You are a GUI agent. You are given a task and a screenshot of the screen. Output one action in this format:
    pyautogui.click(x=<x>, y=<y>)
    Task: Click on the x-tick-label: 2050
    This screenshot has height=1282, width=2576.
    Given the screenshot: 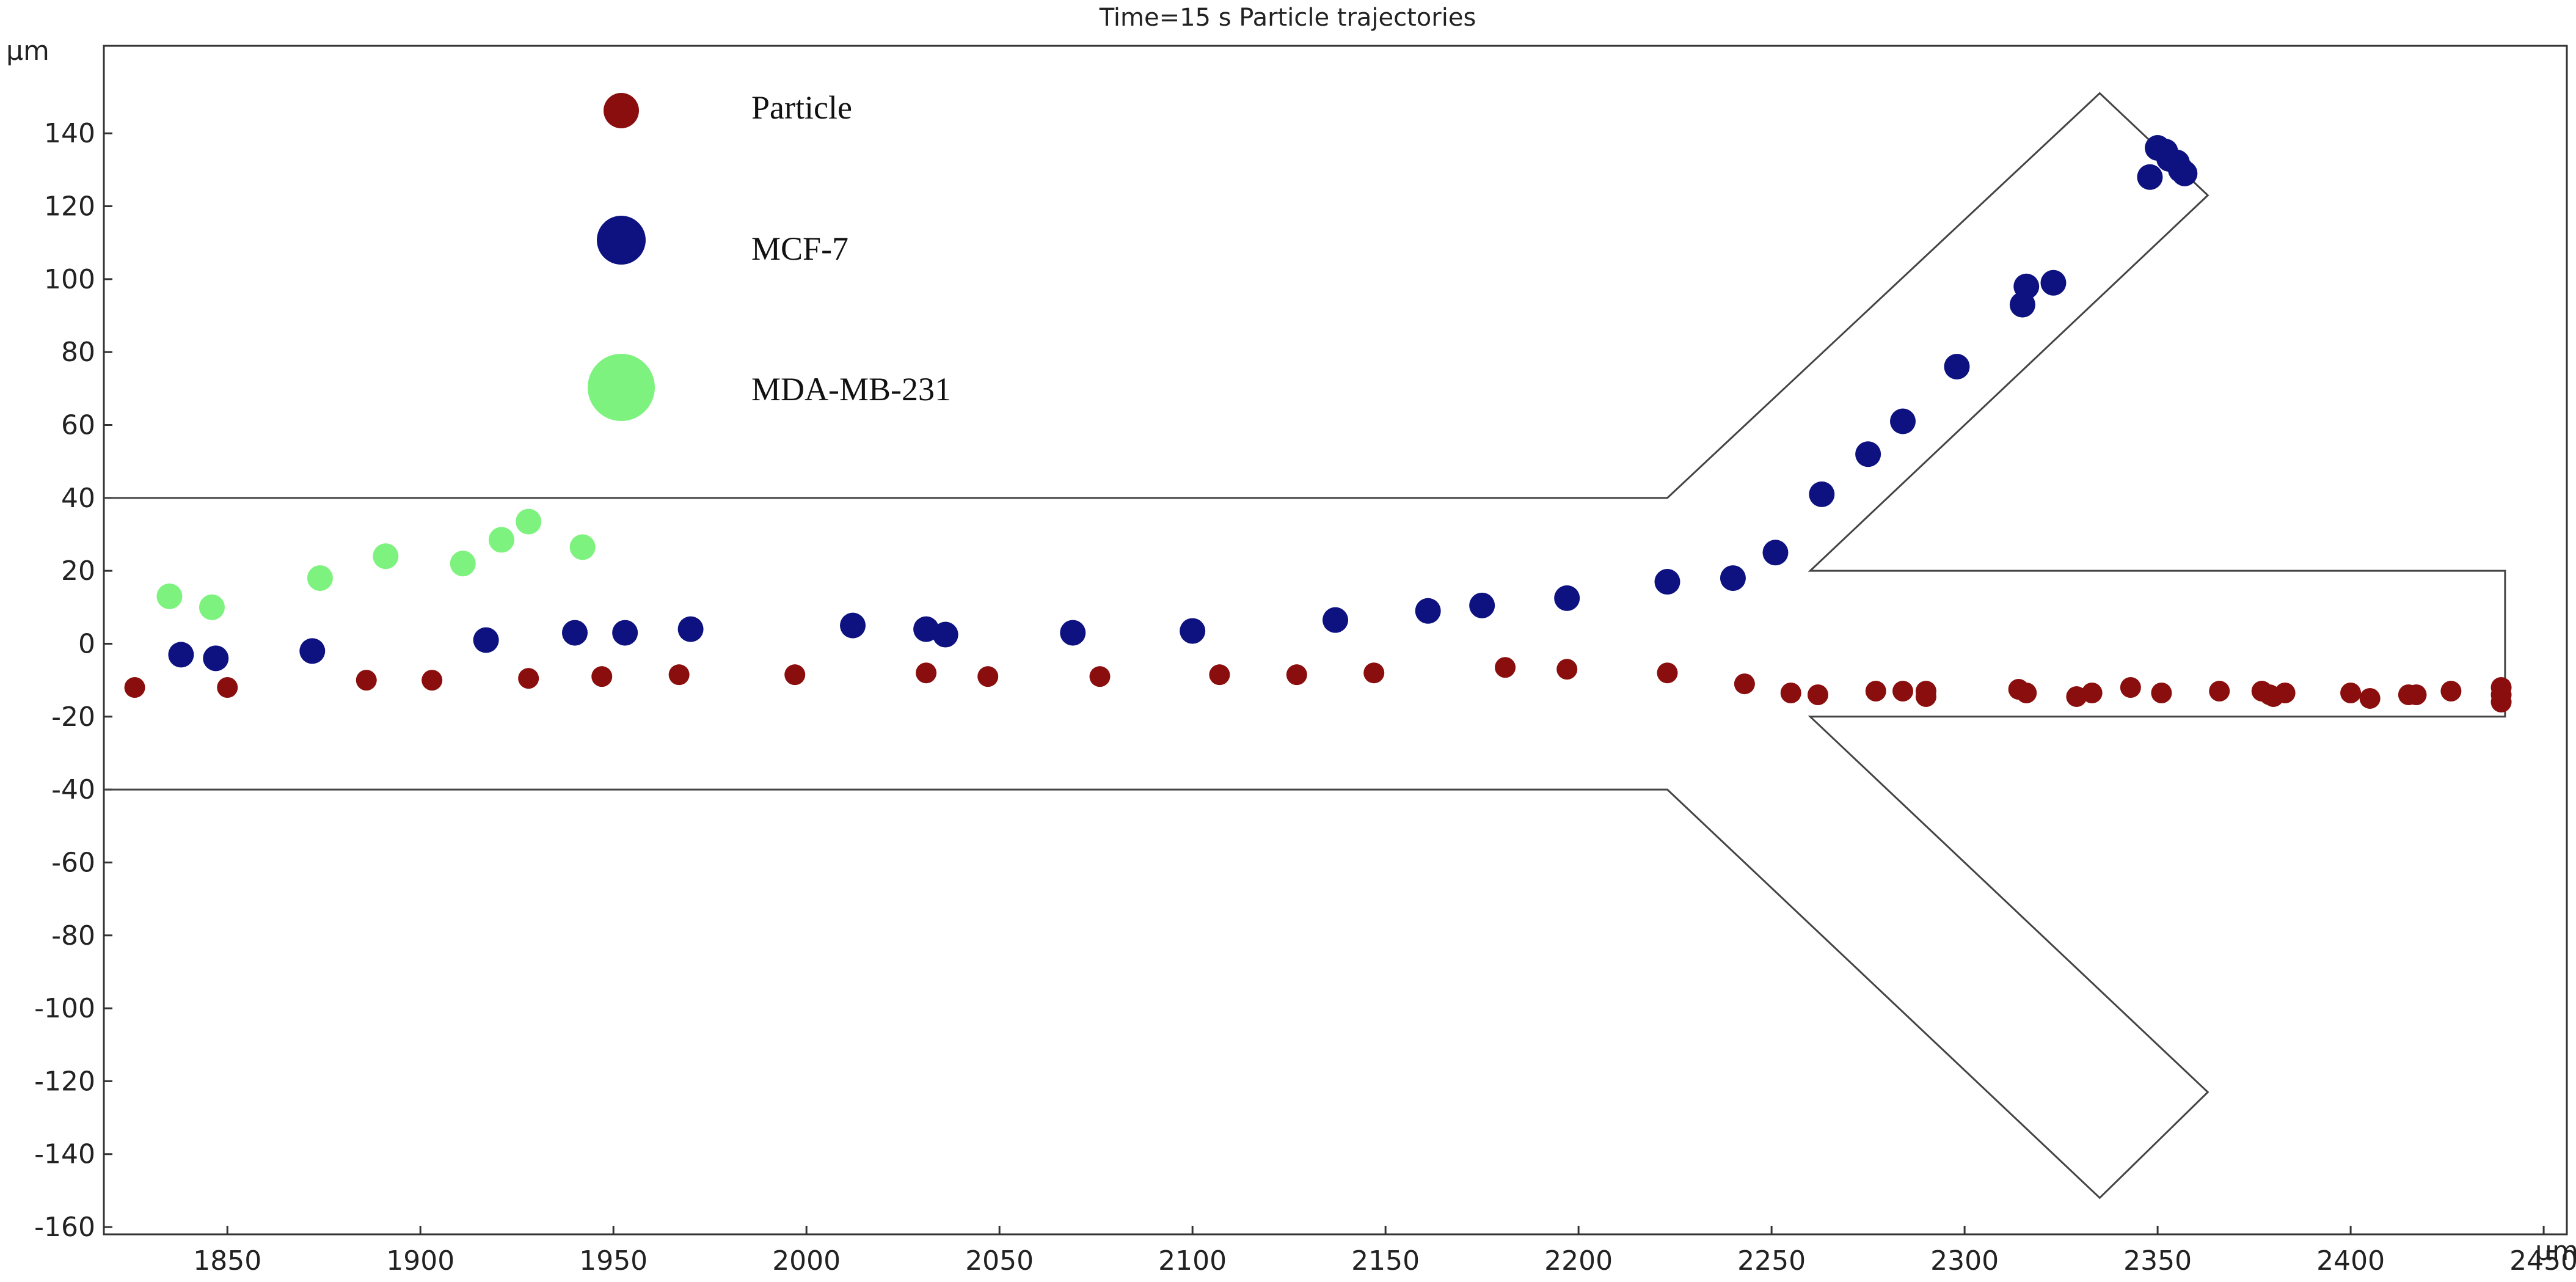 What is the action you would take?
    pyautogui.click(x=999, y=1261)
    